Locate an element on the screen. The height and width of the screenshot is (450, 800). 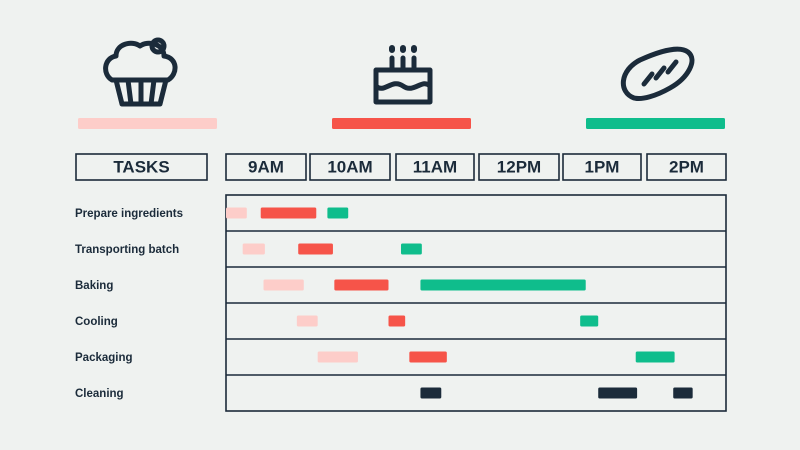
task-label: Baking is located at coordinates (94, 286).